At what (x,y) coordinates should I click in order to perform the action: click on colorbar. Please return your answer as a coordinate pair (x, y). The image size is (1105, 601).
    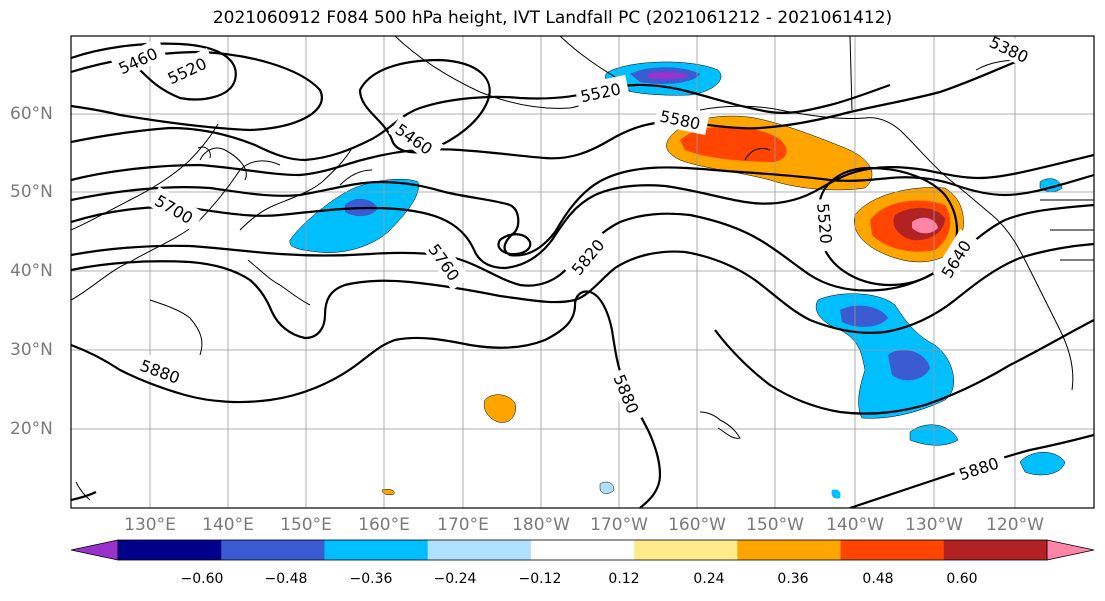
    Looking at the image, I should click on (582, 550).